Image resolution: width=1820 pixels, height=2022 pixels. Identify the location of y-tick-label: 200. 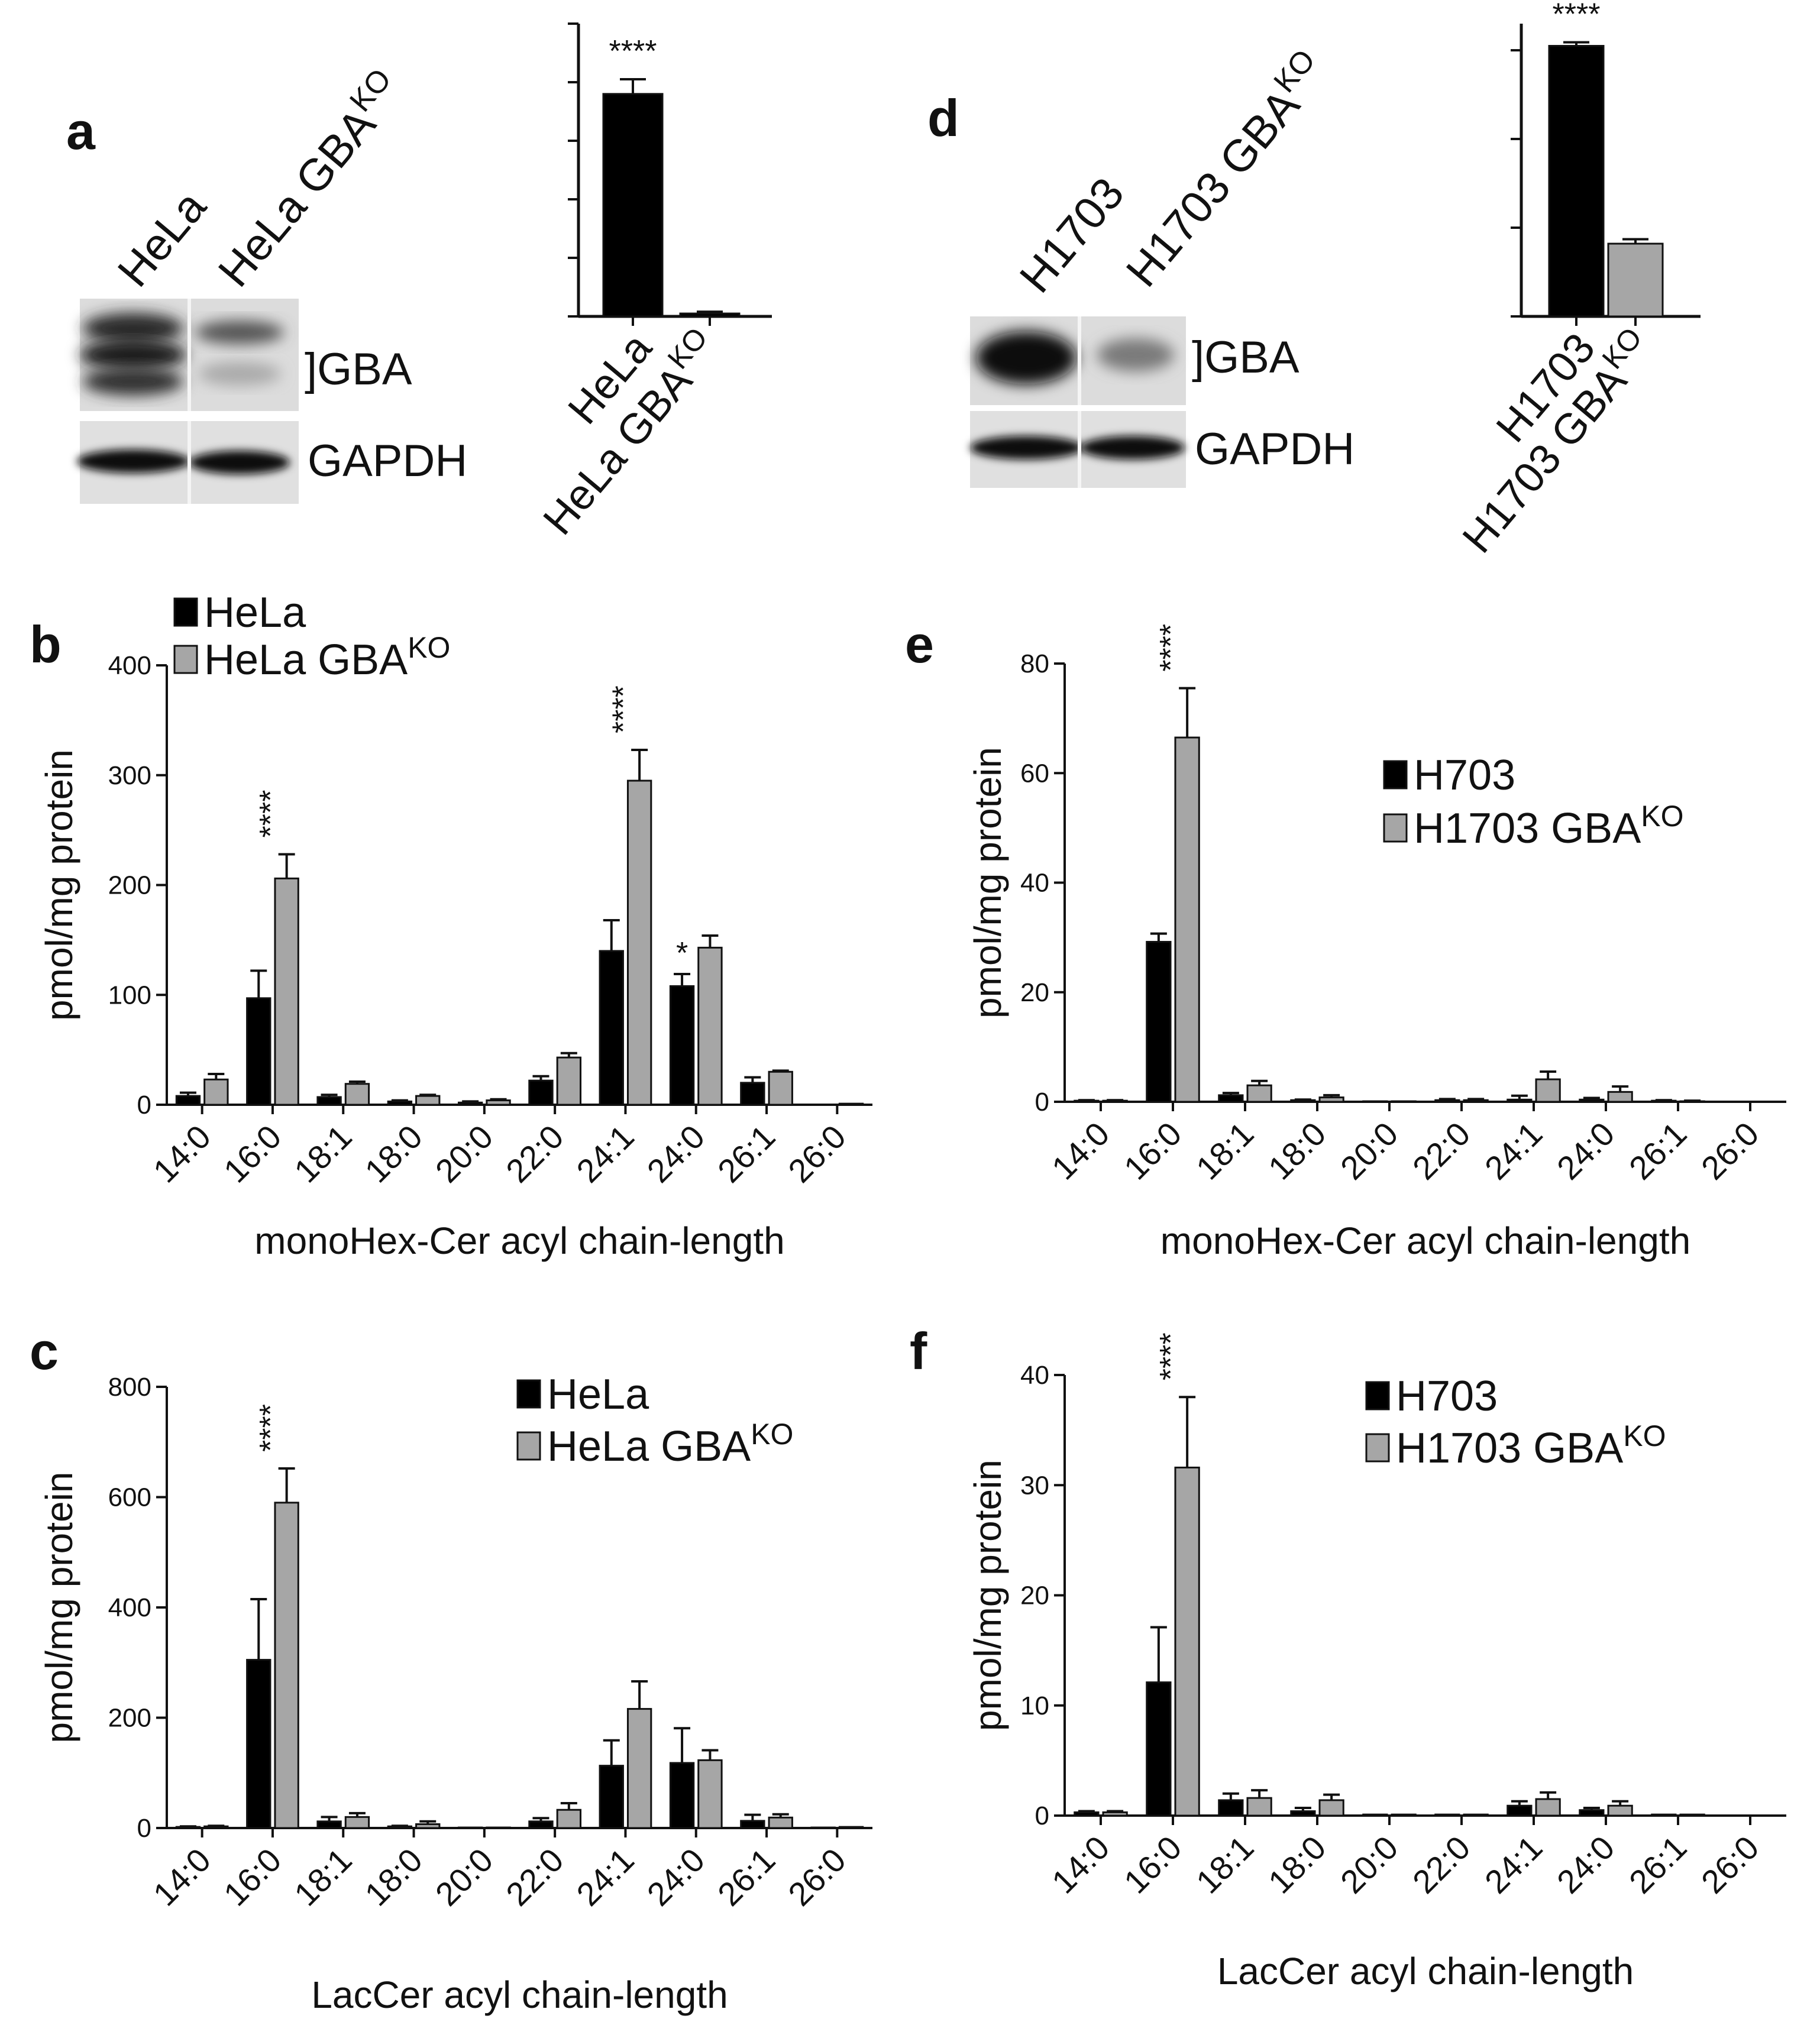
(129, 1718).